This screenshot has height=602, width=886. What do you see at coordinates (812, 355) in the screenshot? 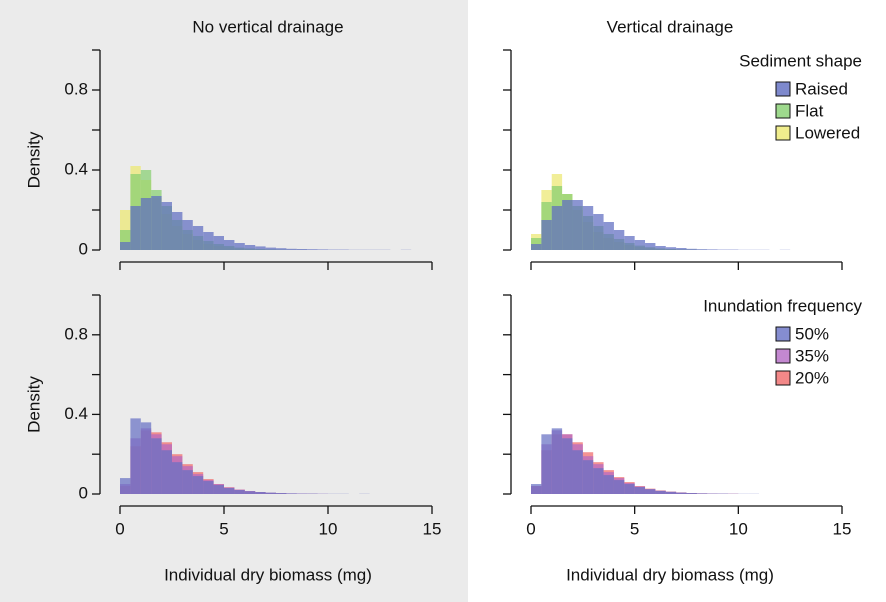
I see `legend-label: 35%` at bounding box center [812, 355].